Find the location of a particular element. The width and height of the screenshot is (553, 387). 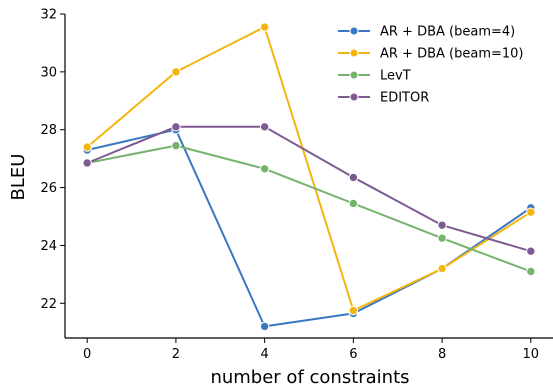

legend-label: AR + DBA (beam=10) is located at coordinates (452, 54).